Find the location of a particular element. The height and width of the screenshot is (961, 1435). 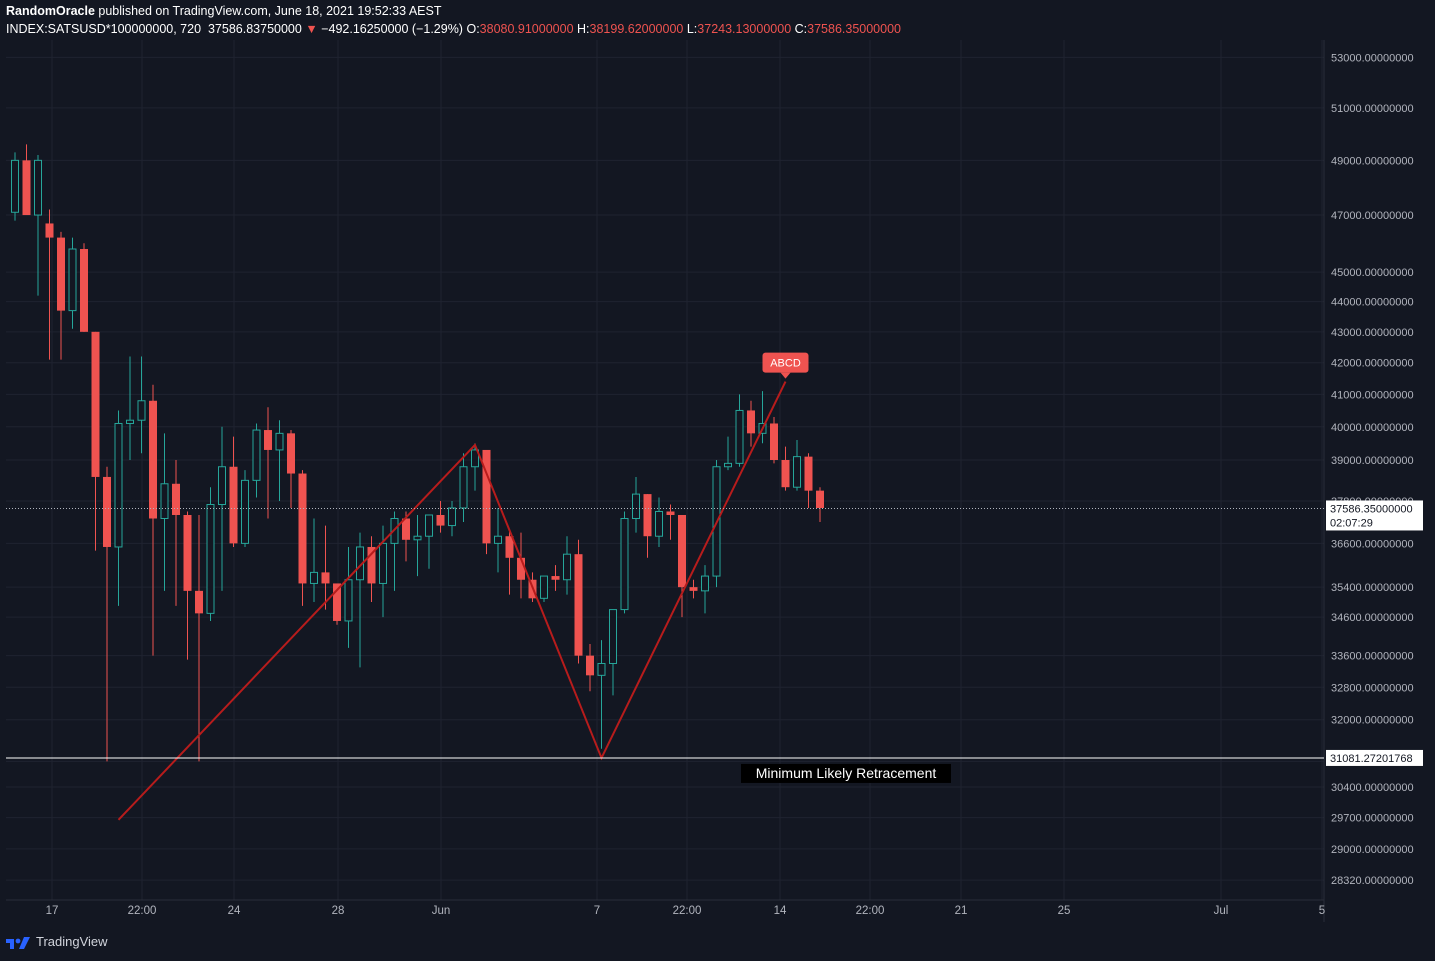

y-tick-label: 35400.00000000 is located at coordinates (1372, 588).